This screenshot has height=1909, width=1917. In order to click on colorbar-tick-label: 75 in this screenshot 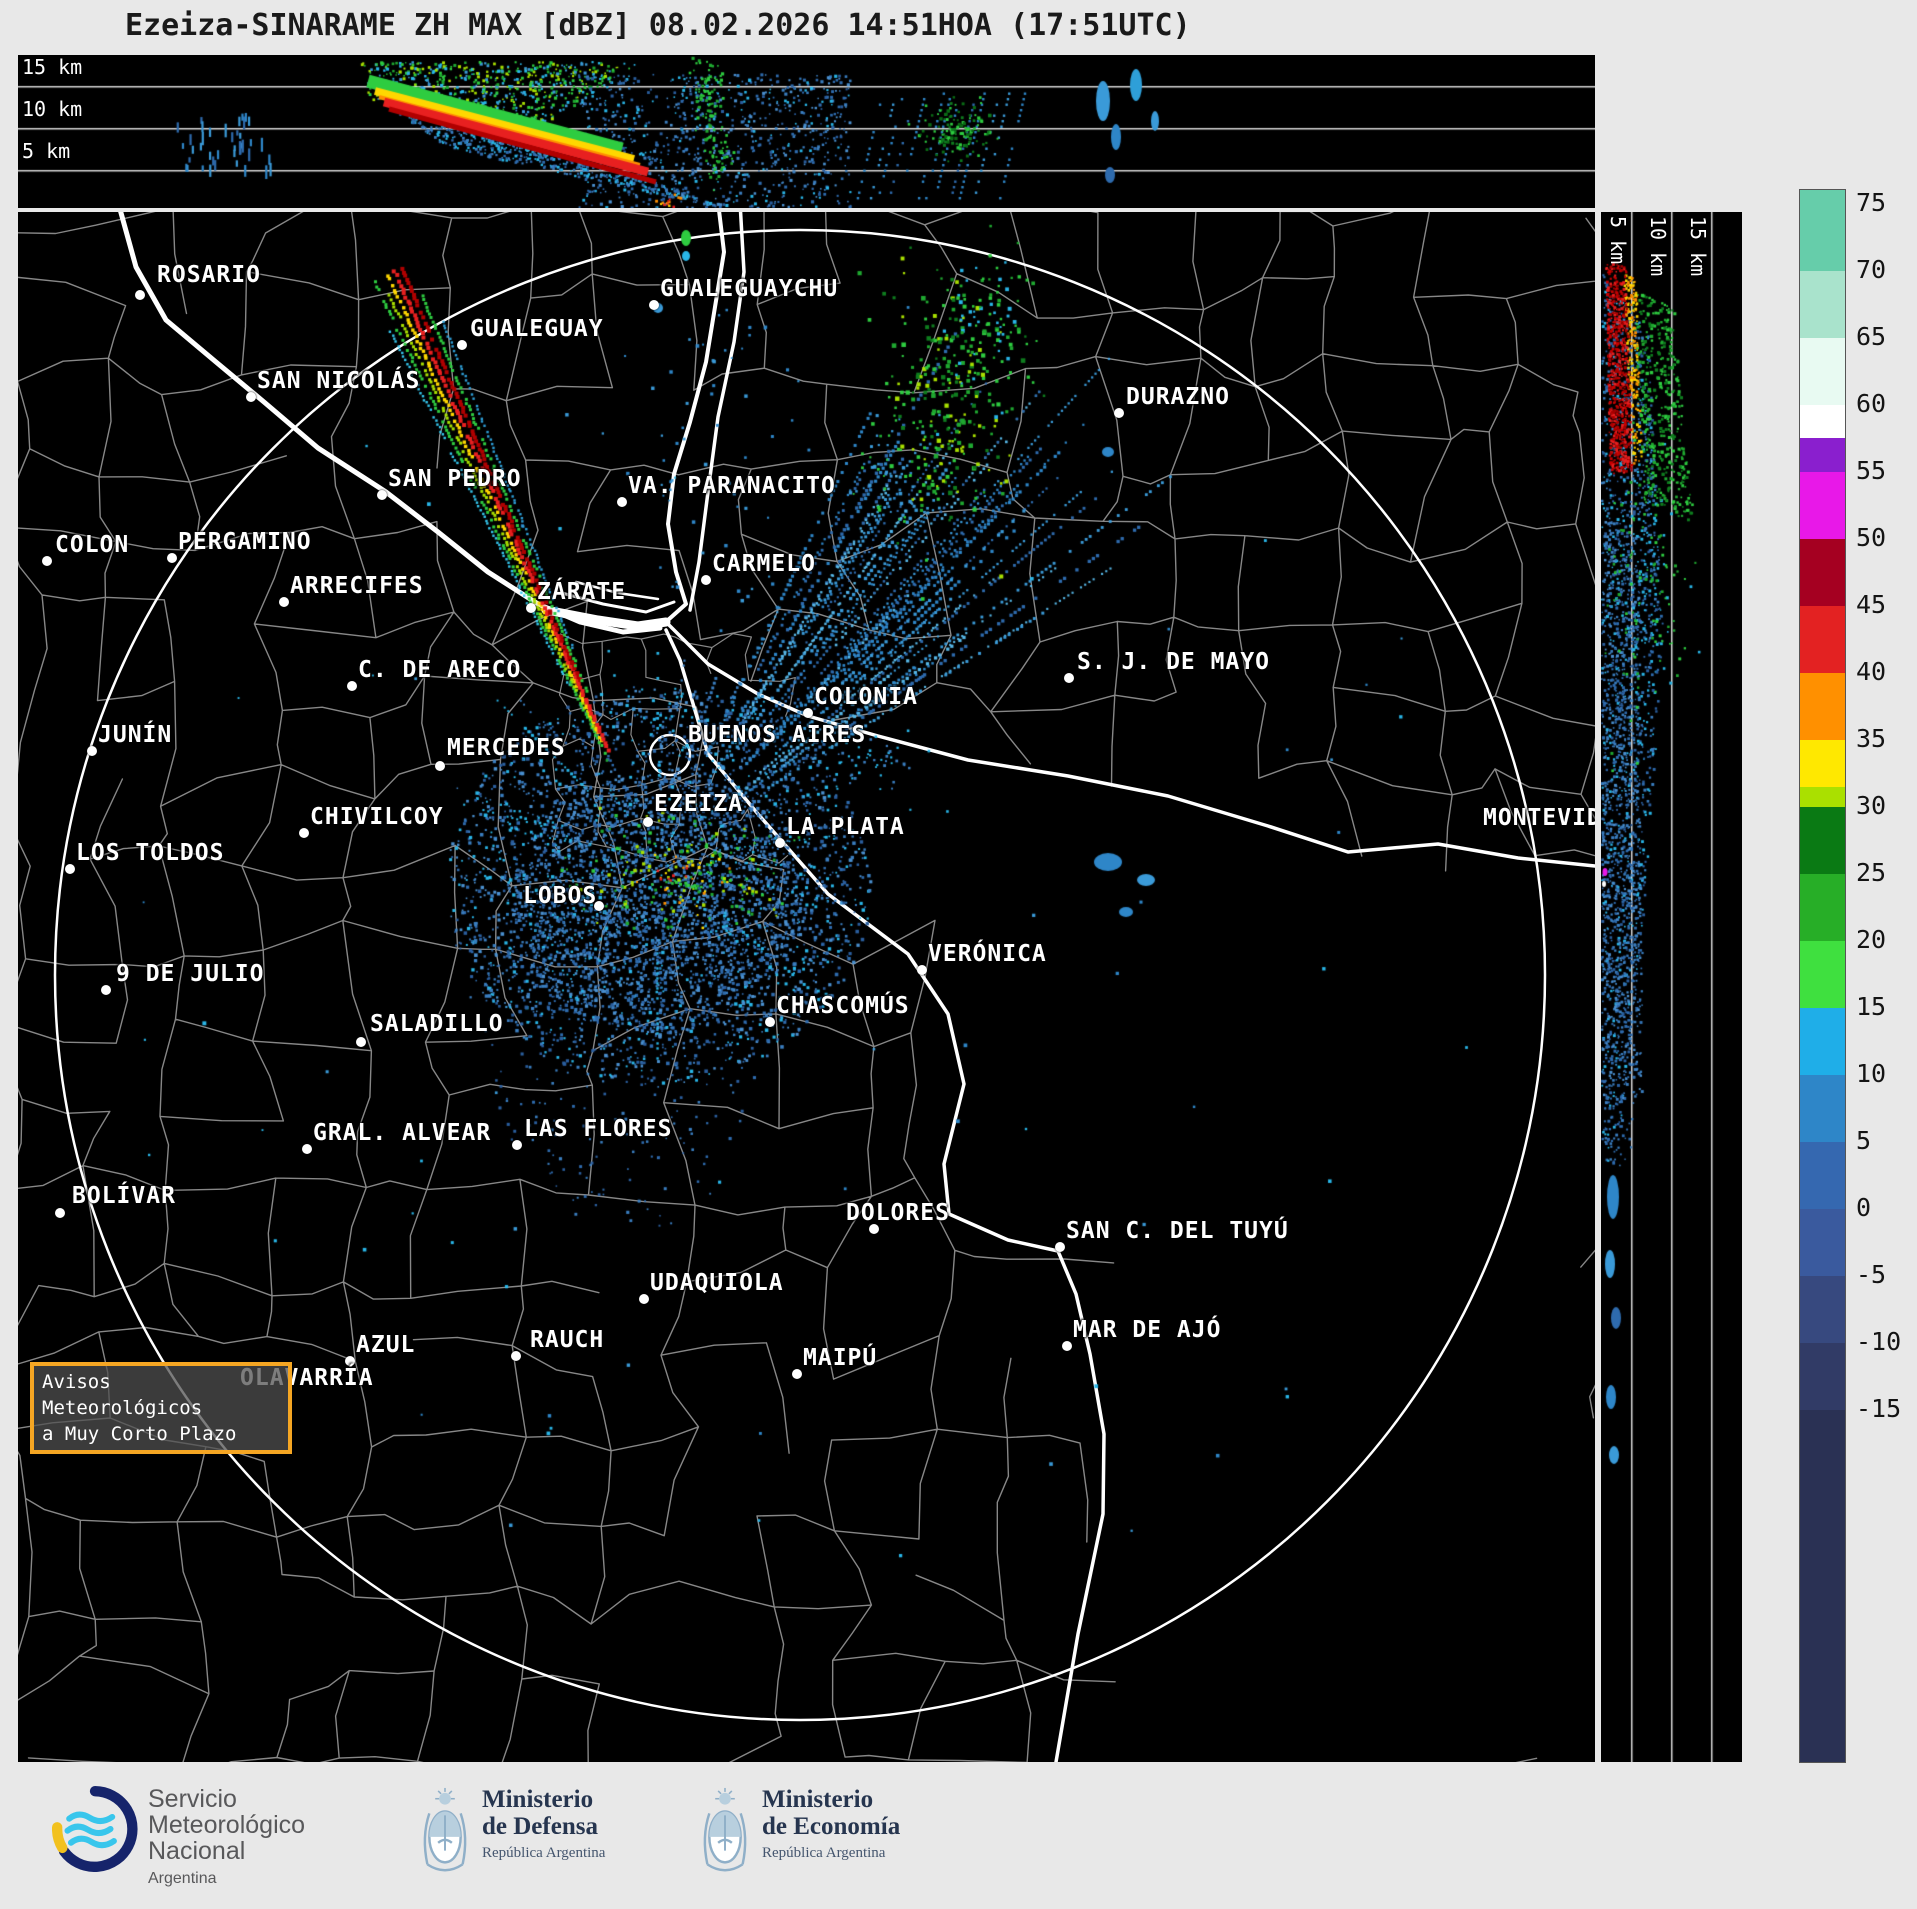, I will do `click(1871, 203)`.